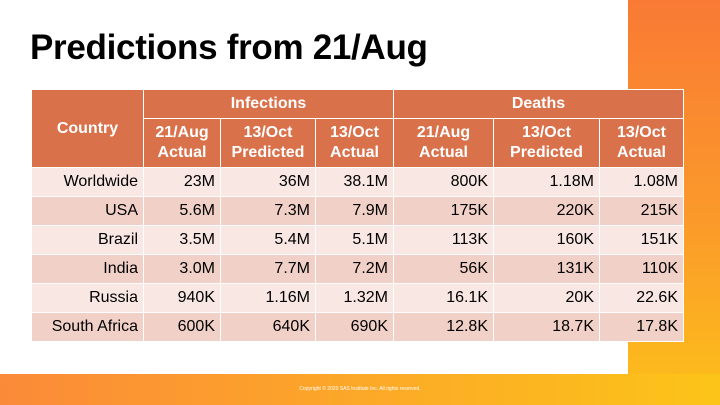  What do you see at coordinates (354, 211) in the screenshot?
I see `table-cell: 7.9M` at bounding box center [354, 211].